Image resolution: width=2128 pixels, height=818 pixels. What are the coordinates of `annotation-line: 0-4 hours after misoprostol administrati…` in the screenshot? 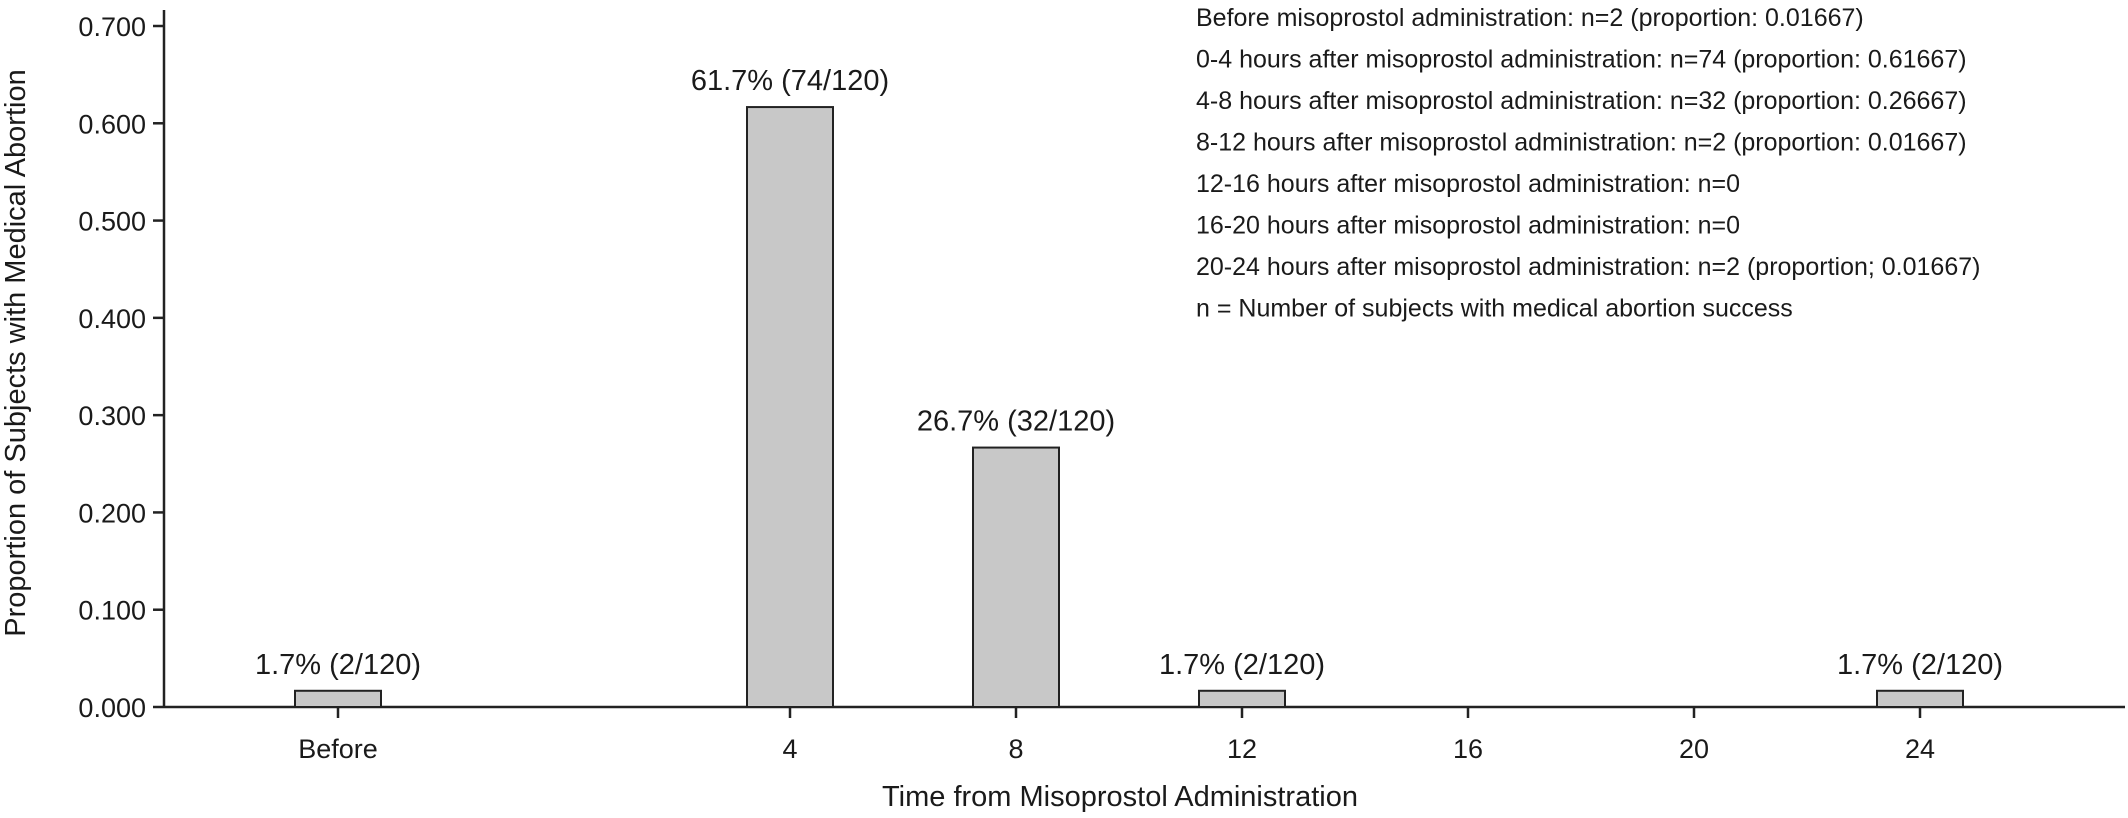 It's located at (1581, 60).